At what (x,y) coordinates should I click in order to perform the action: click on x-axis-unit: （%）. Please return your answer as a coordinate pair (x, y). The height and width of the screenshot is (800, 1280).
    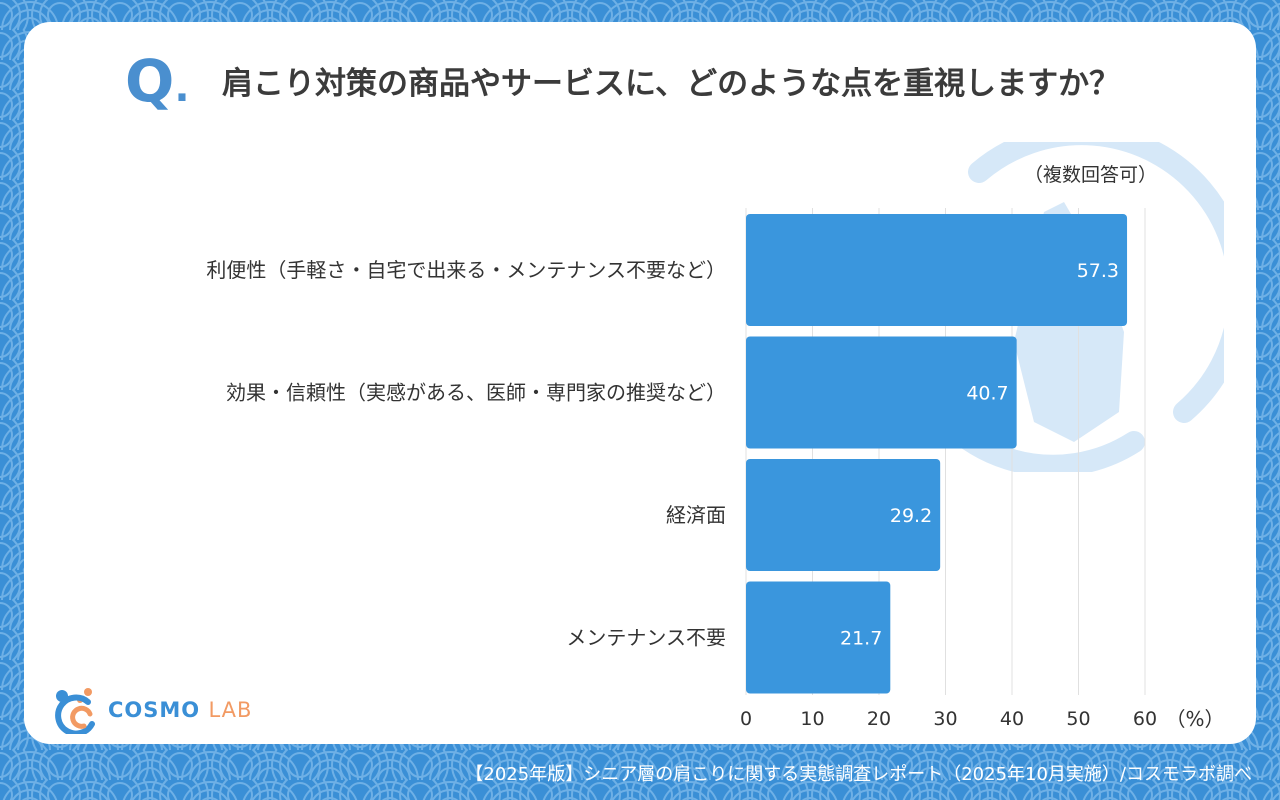
    Looking at the image, I should click on (1194, 719).